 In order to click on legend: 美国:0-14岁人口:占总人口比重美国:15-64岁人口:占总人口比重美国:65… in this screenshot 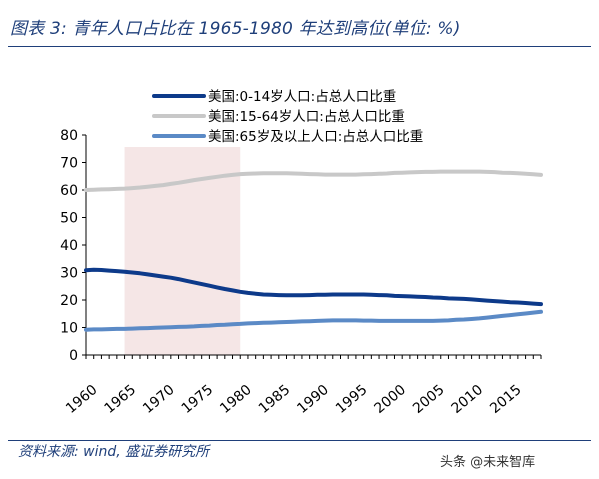, I will do `click(287, 117)`.